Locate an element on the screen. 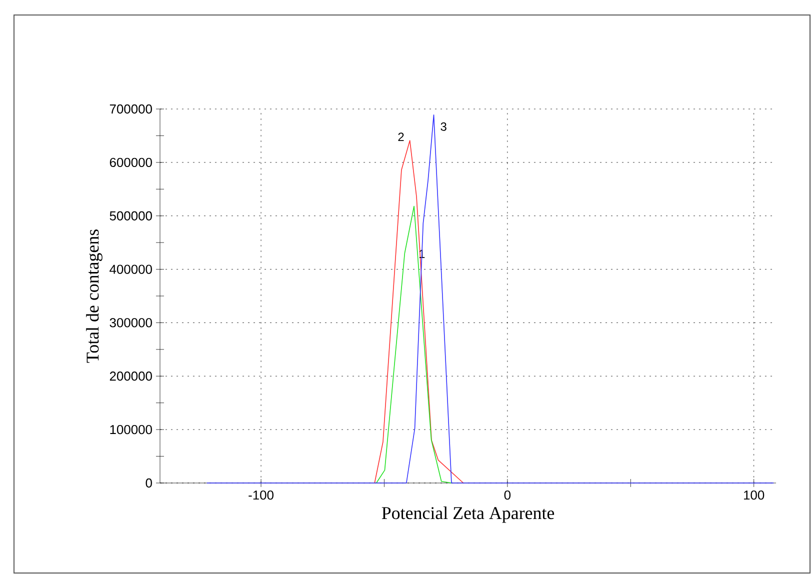 The image size is (811, 574). y-tick-label: 400000 is located at coordinates (131, 269).